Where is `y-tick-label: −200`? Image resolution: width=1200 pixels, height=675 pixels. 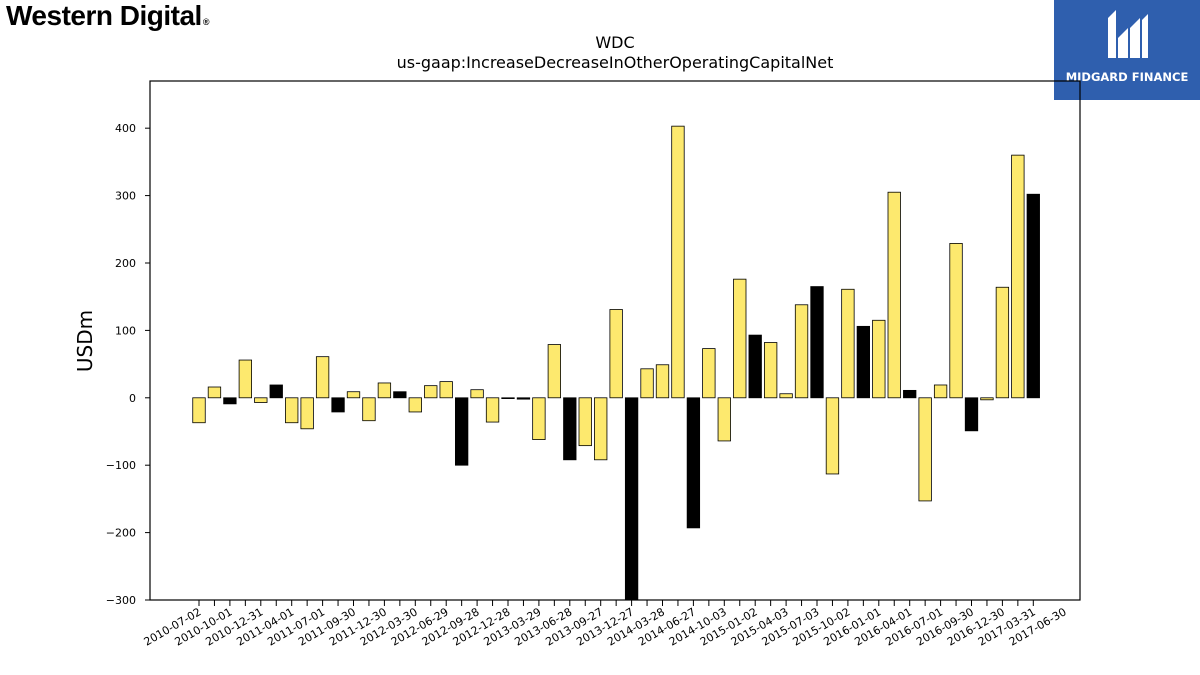
y-tick-label: −200 is located at coordinates (121, 533).